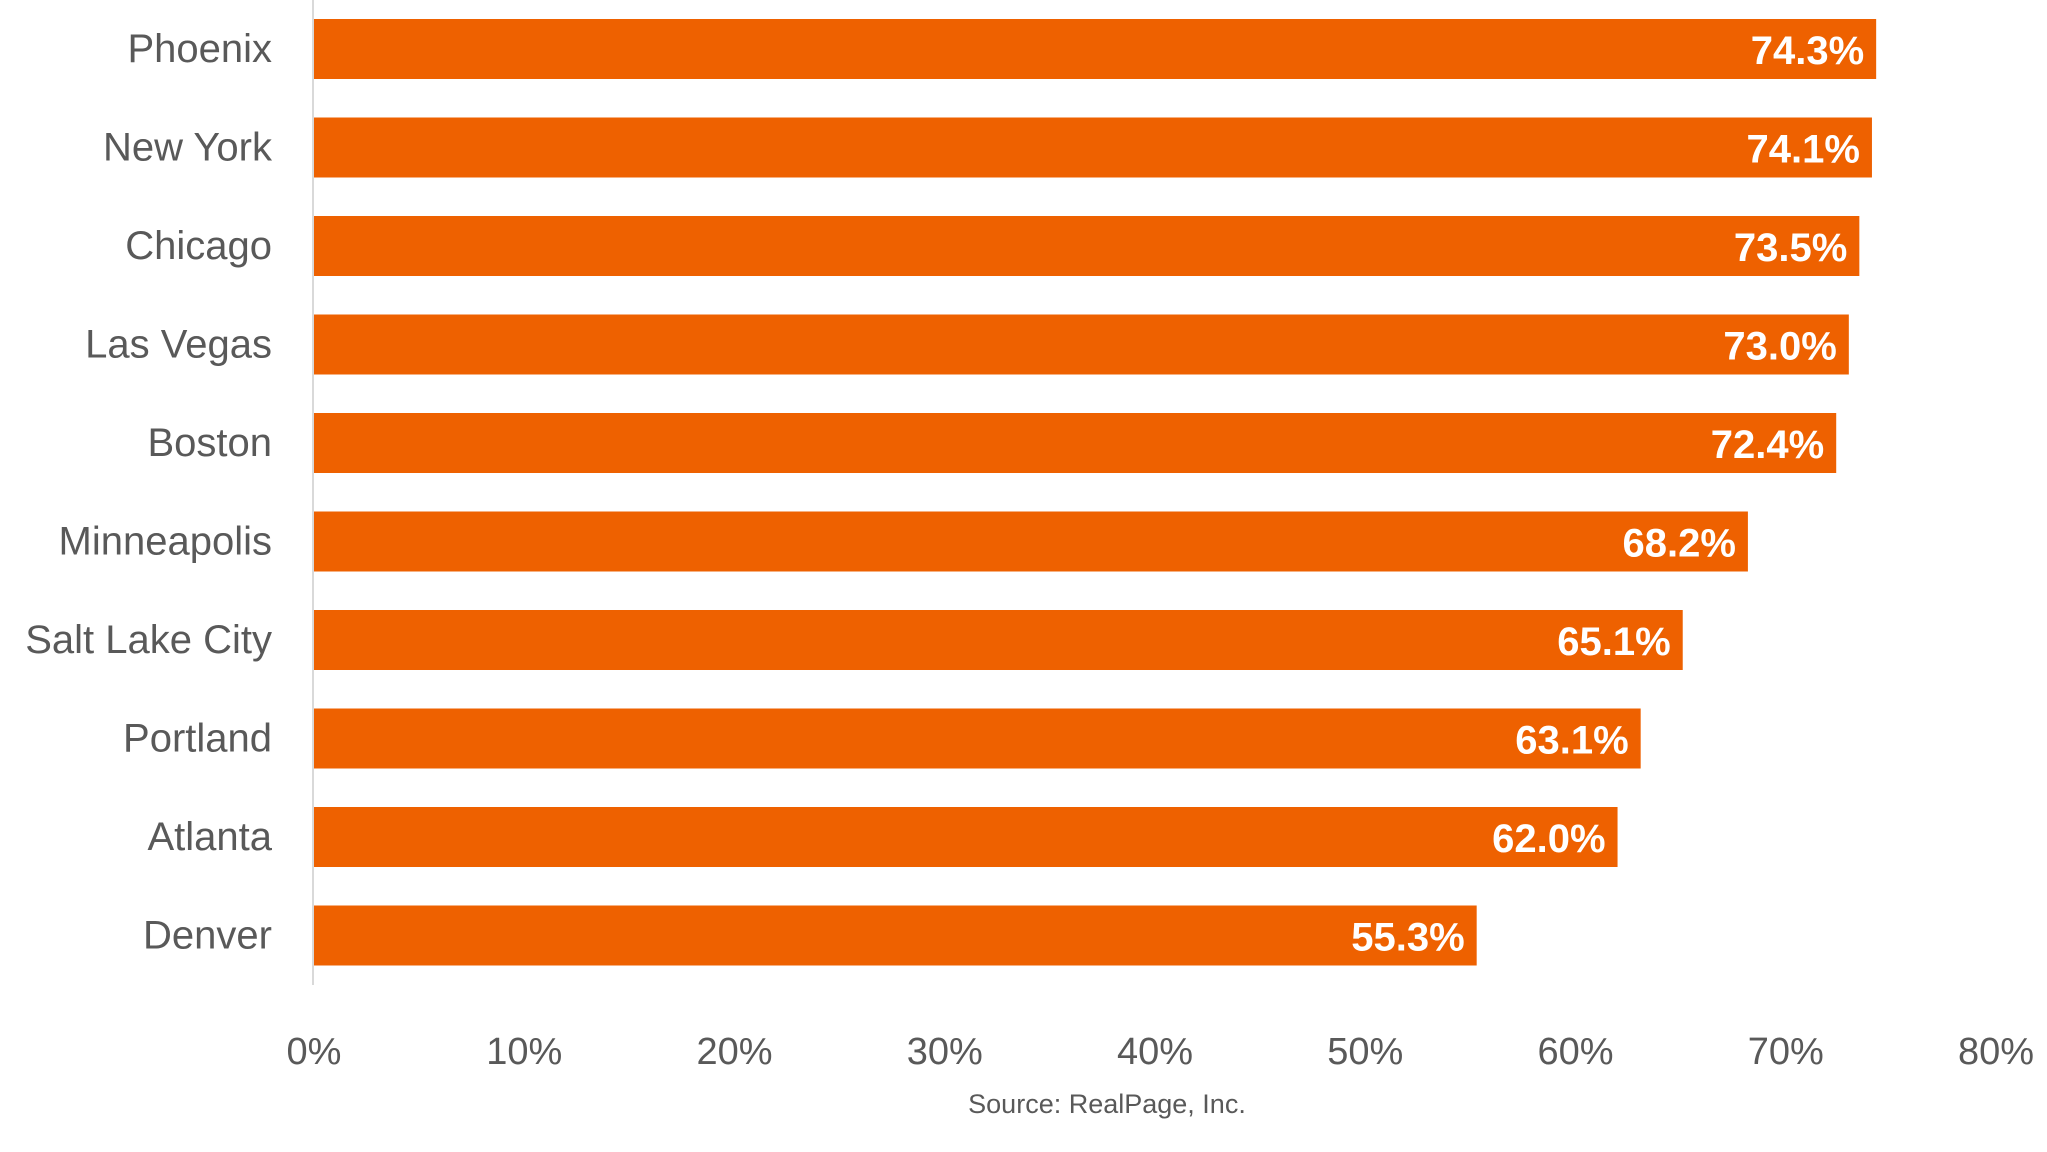 Image resolution: width=2047 pixels, height=1152 pixels. What do you see at coordinates (1996, 1052) in the screenshot?
I see `x-tick-label: 80%` at bounding box center [1996, 1052].